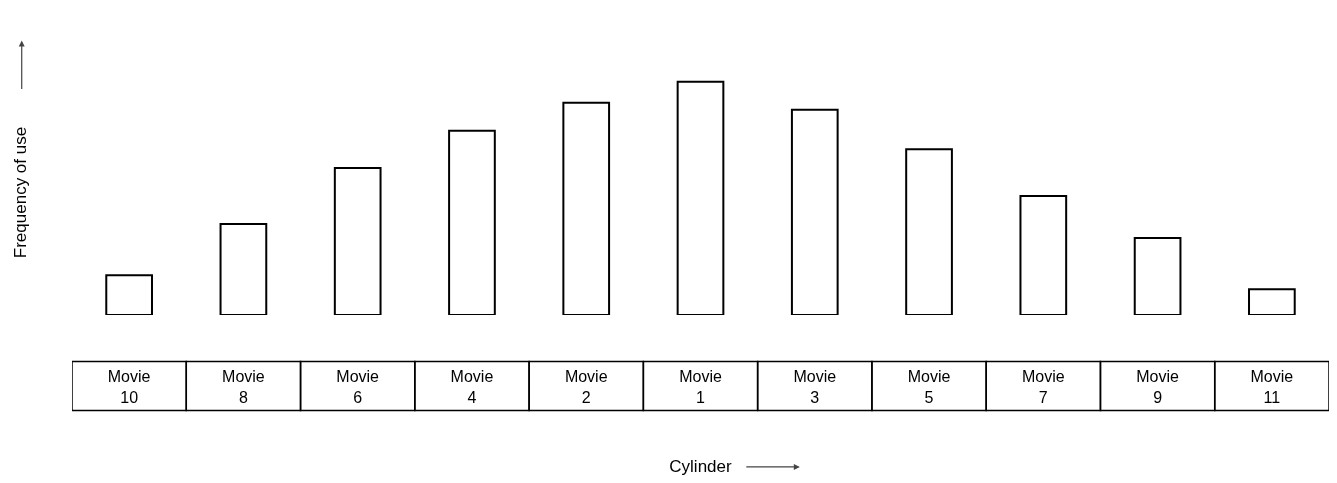 Image resolution: width=1337 pixels, height=483 pixels. Describe the element at coordinates (129, 387) in the screenshot. I see `x-tick-label: Movie 10` at that location.